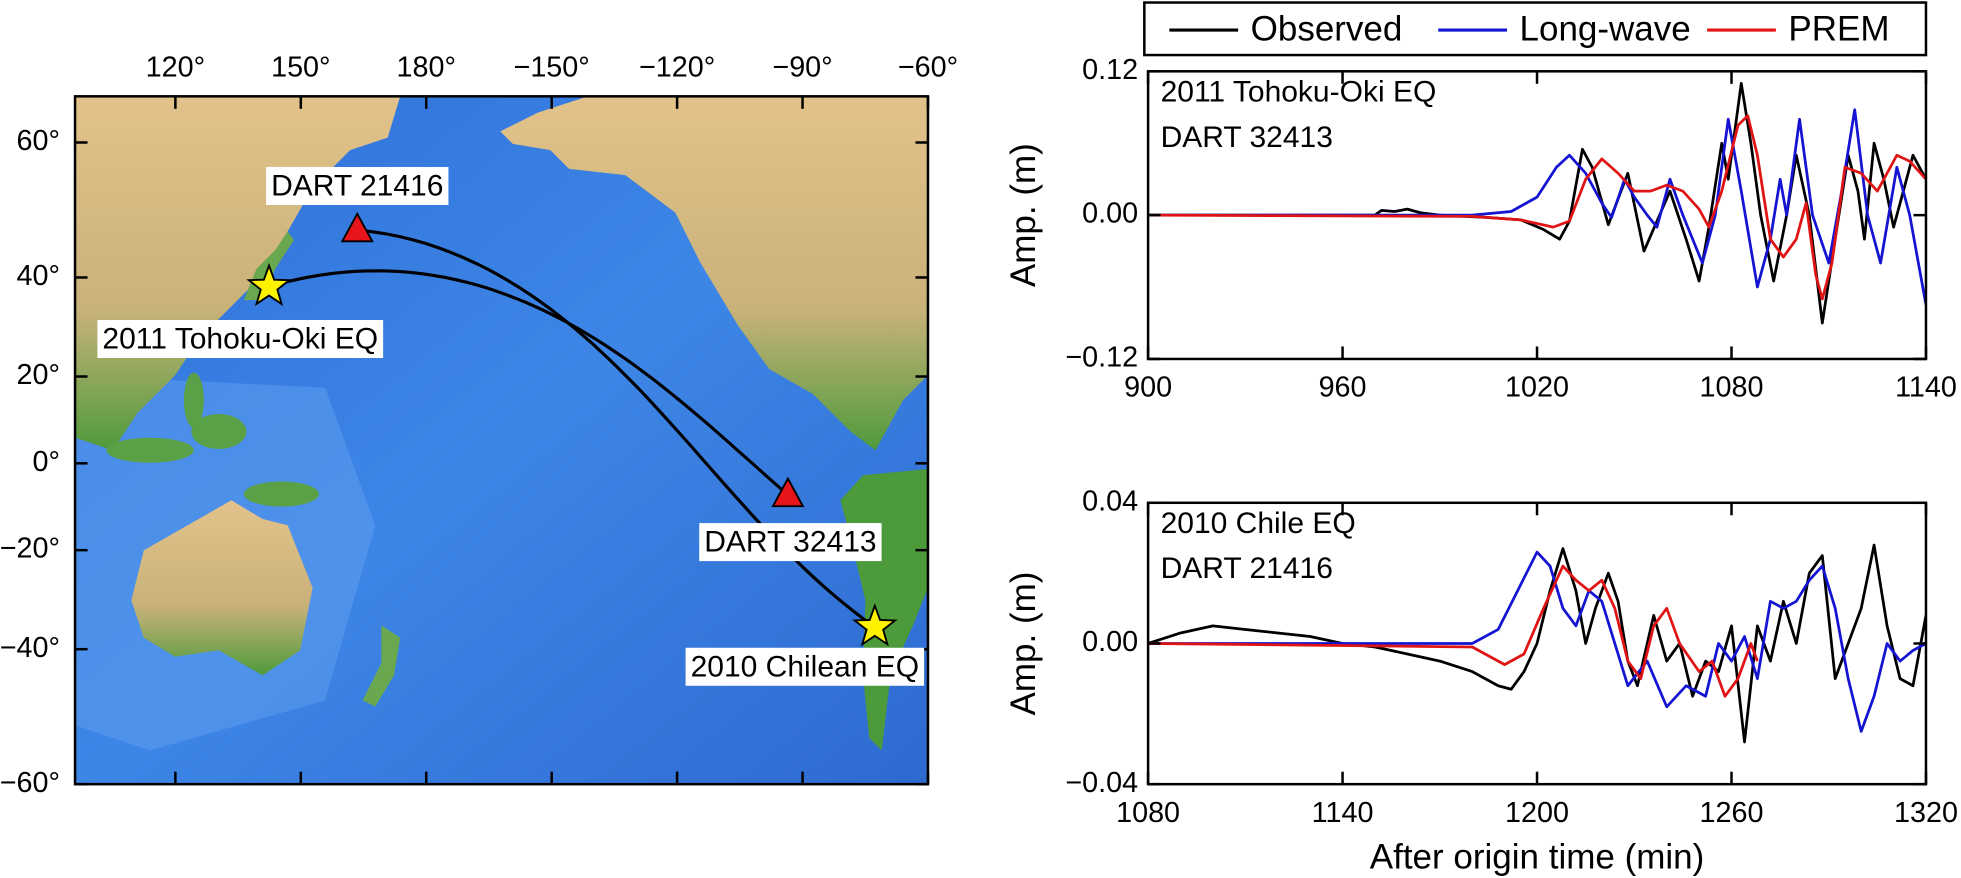 This screenshot has height=878, width=1961. Describe the element at coordinates (1299, 92) in the screenshot. I see `annotation: 2011 Tohoku-Oki EQ` at that location.